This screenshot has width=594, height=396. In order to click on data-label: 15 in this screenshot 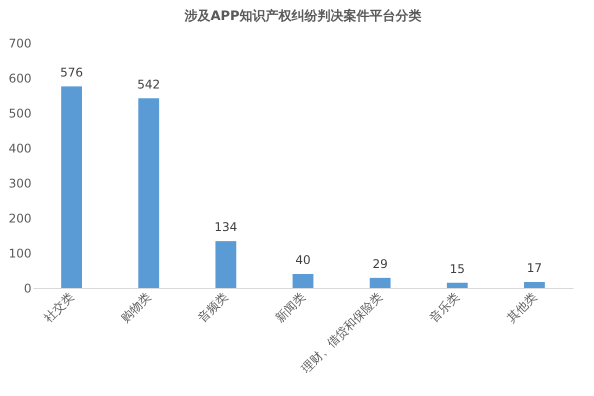, I will do `click(457, 269)`.